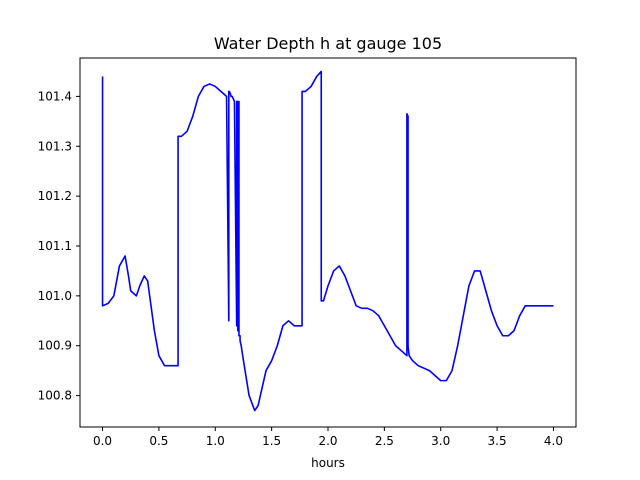 The width and height of the screenshot is (640, 480). I want to click on x-tick-label: 3.0, so click(440, 441).